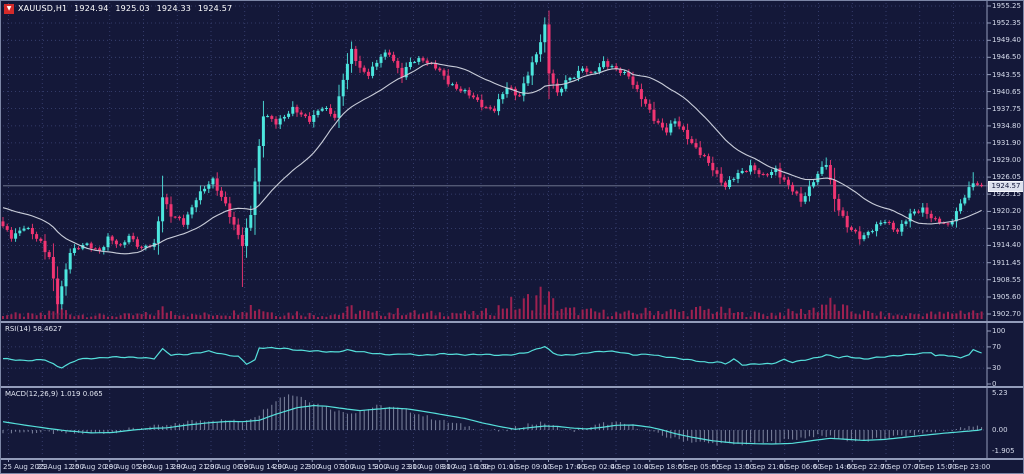 This screenshot has height=474, width=1024. I want to click on price-axis-label: 1923.15, so click(1006, 194).